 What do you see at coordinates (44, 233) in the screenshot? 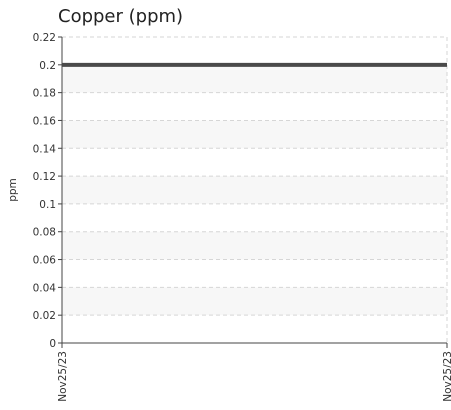
I see `y-tick-label: 0.08` at bounding box center [44, 233].